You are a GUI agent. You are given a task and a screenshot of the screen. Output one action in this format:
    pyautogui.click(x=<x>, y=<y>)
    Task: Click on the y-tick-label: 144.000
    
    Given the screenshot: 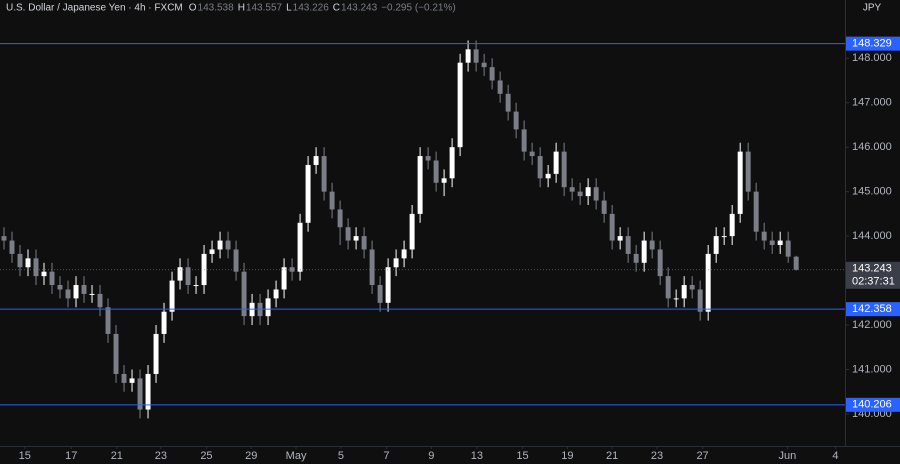 What is the action you would take?
    pyautogui.click(x=872, y=236)
    